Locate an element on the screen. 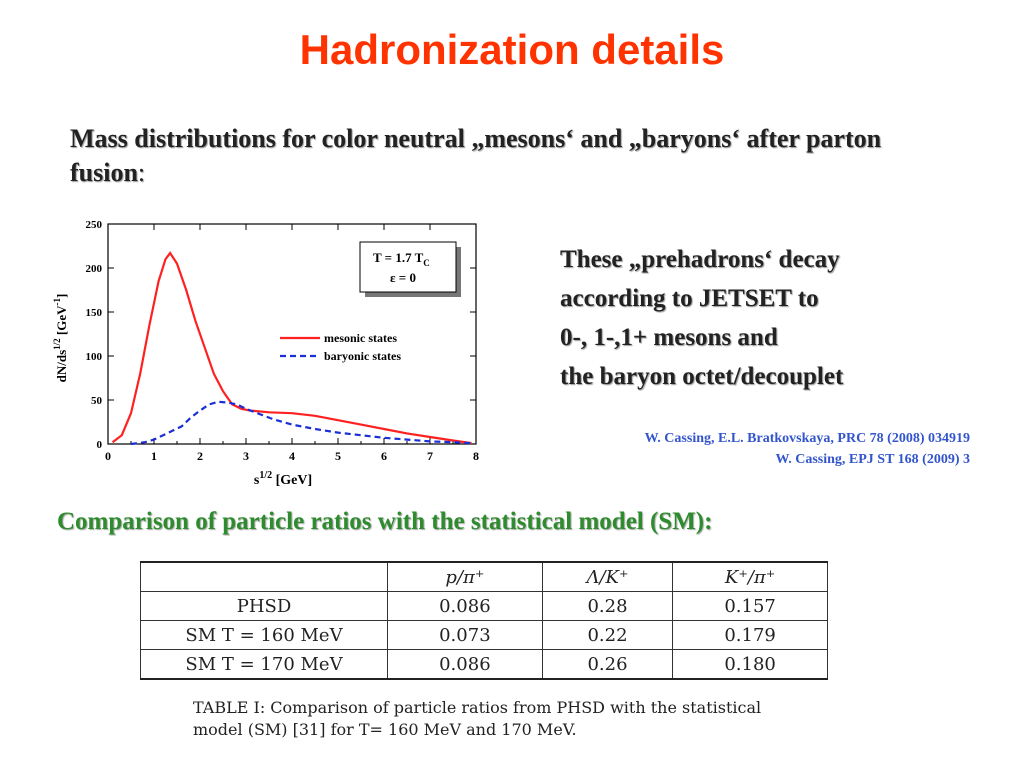 This screenshot has width=1024, height=768. mesonic-states-line is located at coordinates (291, 348).